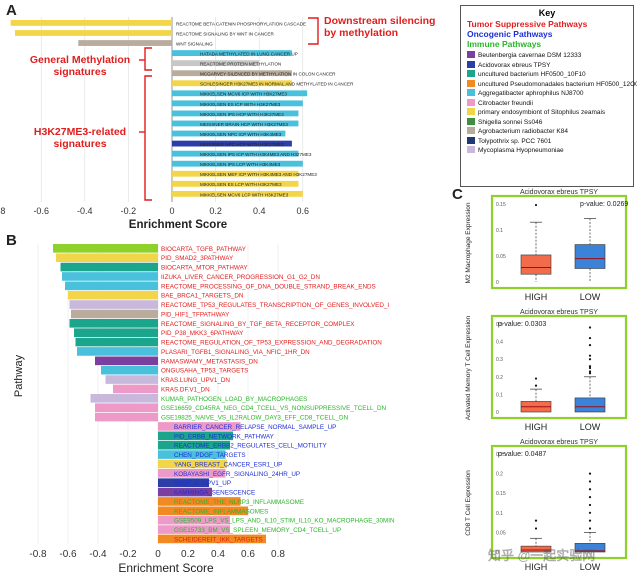 The image size is (637, 579). What do you see at coordinates (499, 325) in the screenshot?
I see `boxplot-ytick: 0.5` at bounding box center [499, 325].